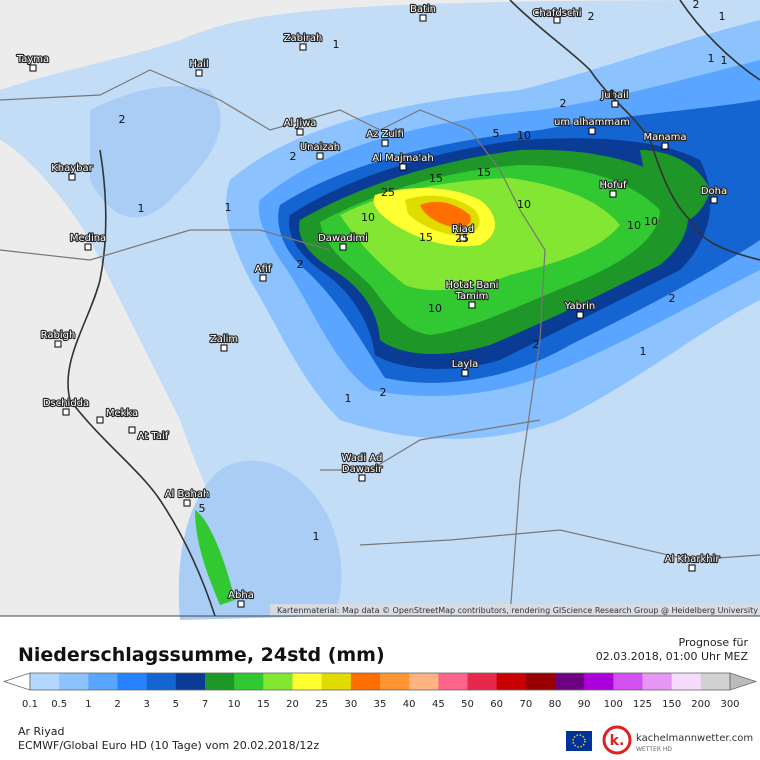 The image size is (760, 760). I want to click on legend-label: 100, so click(613, 704).